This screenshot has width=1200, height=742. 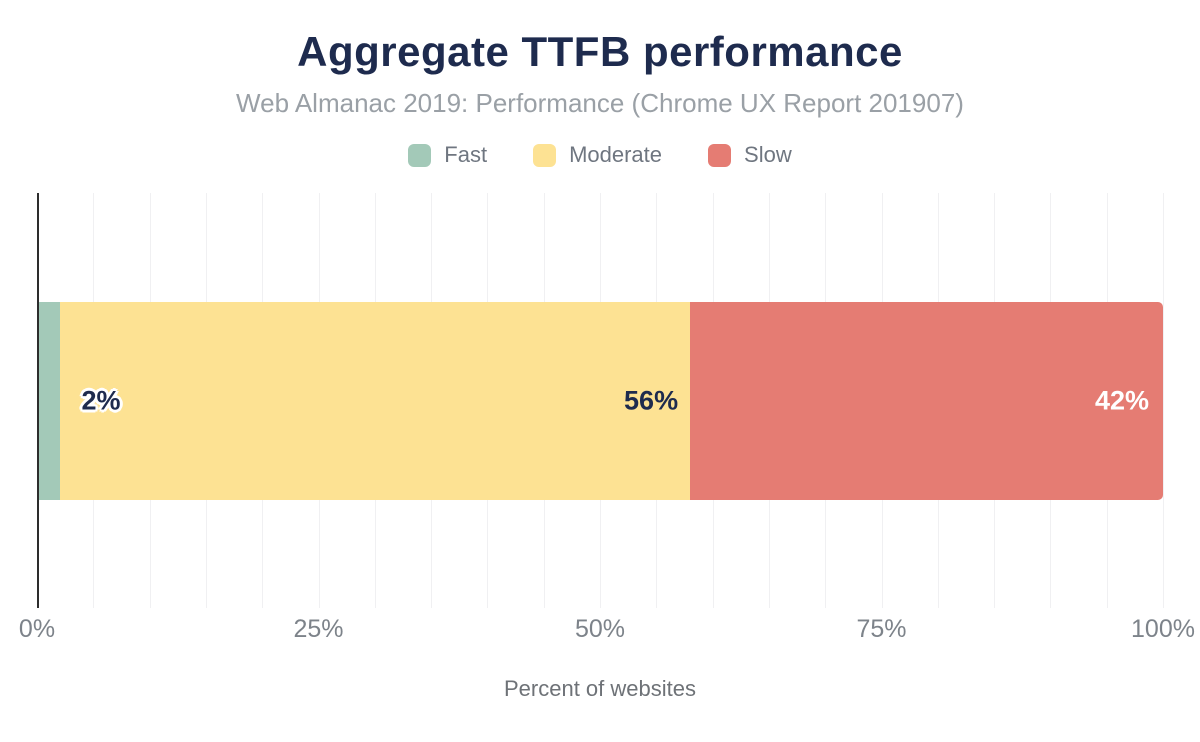 What do you see at coordinates (318, 629) in the screenshot?
I see `x-tick-label: 25%` at bounding box center [318, 629].